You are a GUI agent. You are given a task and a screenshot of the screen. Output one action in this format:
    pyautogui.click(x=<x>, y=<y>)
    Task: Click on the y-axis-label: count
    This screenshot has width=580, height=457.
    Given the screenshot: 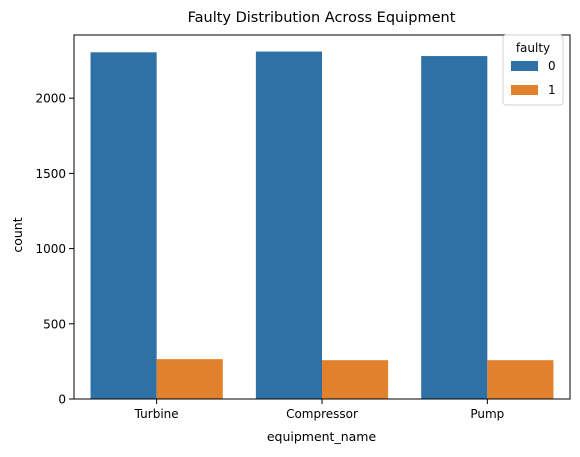 What is the action you would take?
    pyautogui.click(x=17, y=234)
    